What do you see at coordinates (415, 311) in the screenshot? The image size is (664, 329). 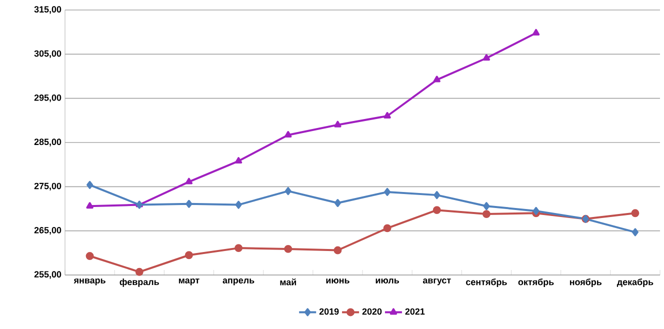 I see `legend-label: 2021` at bounding box center [415, 311].